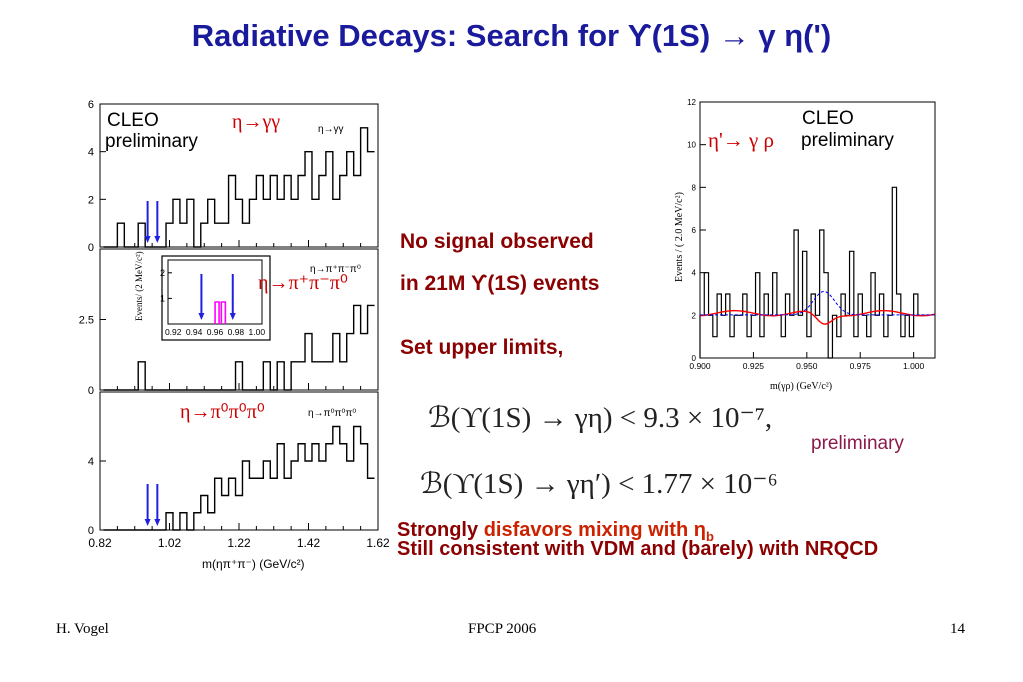 The width and height of the screenshot is (1023, 682). I want to click on left-xtick-label: 1.62, so click(378, 543).